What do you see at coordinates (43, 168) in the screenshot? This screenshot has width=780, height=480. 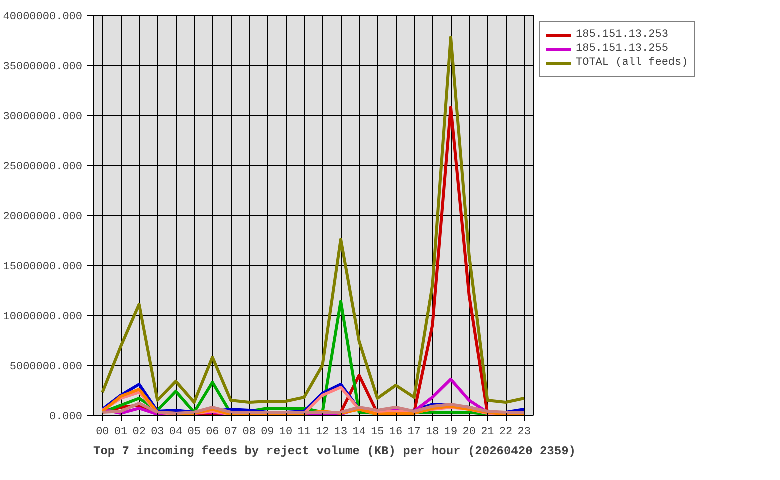 I see `y-tick-label: 25000000.000` at bounding box center [43, 168].